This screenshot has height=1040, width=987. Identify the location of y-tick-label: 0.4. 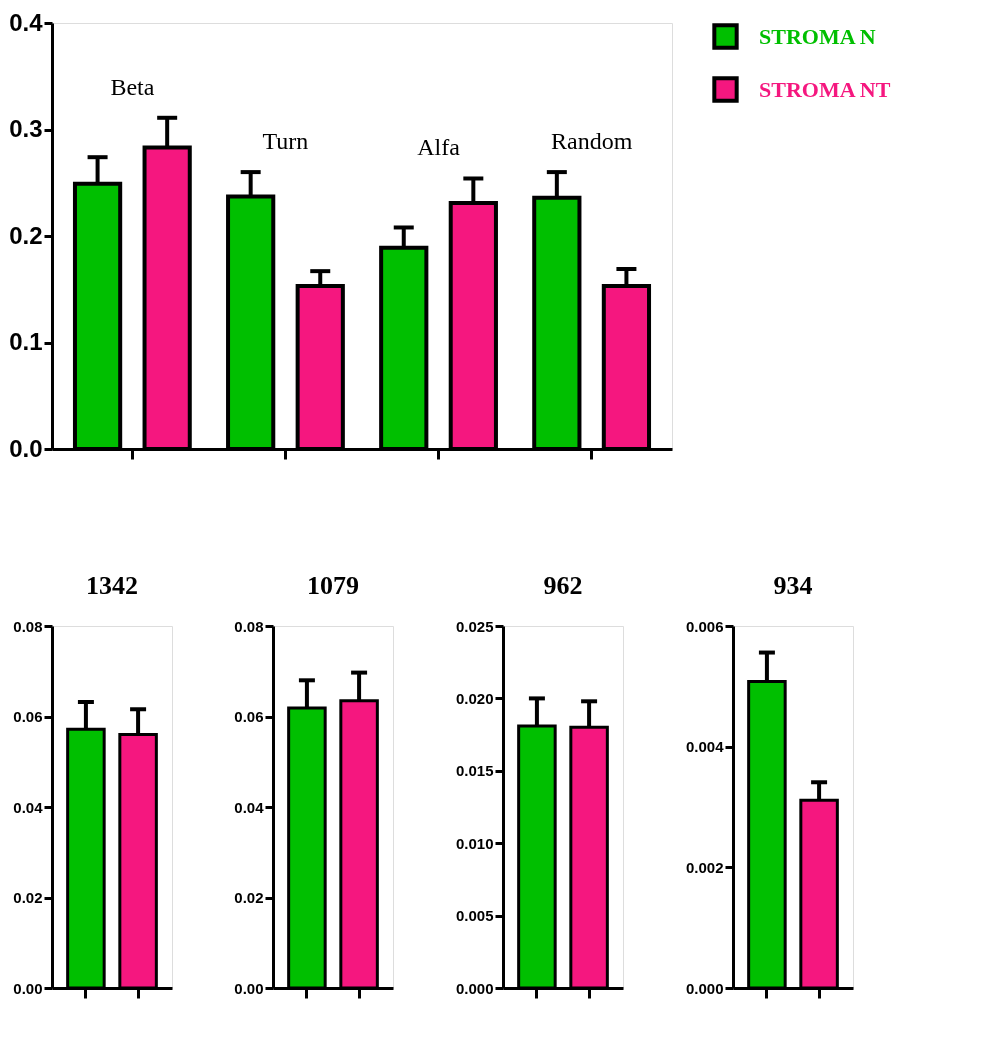
(26, 22).